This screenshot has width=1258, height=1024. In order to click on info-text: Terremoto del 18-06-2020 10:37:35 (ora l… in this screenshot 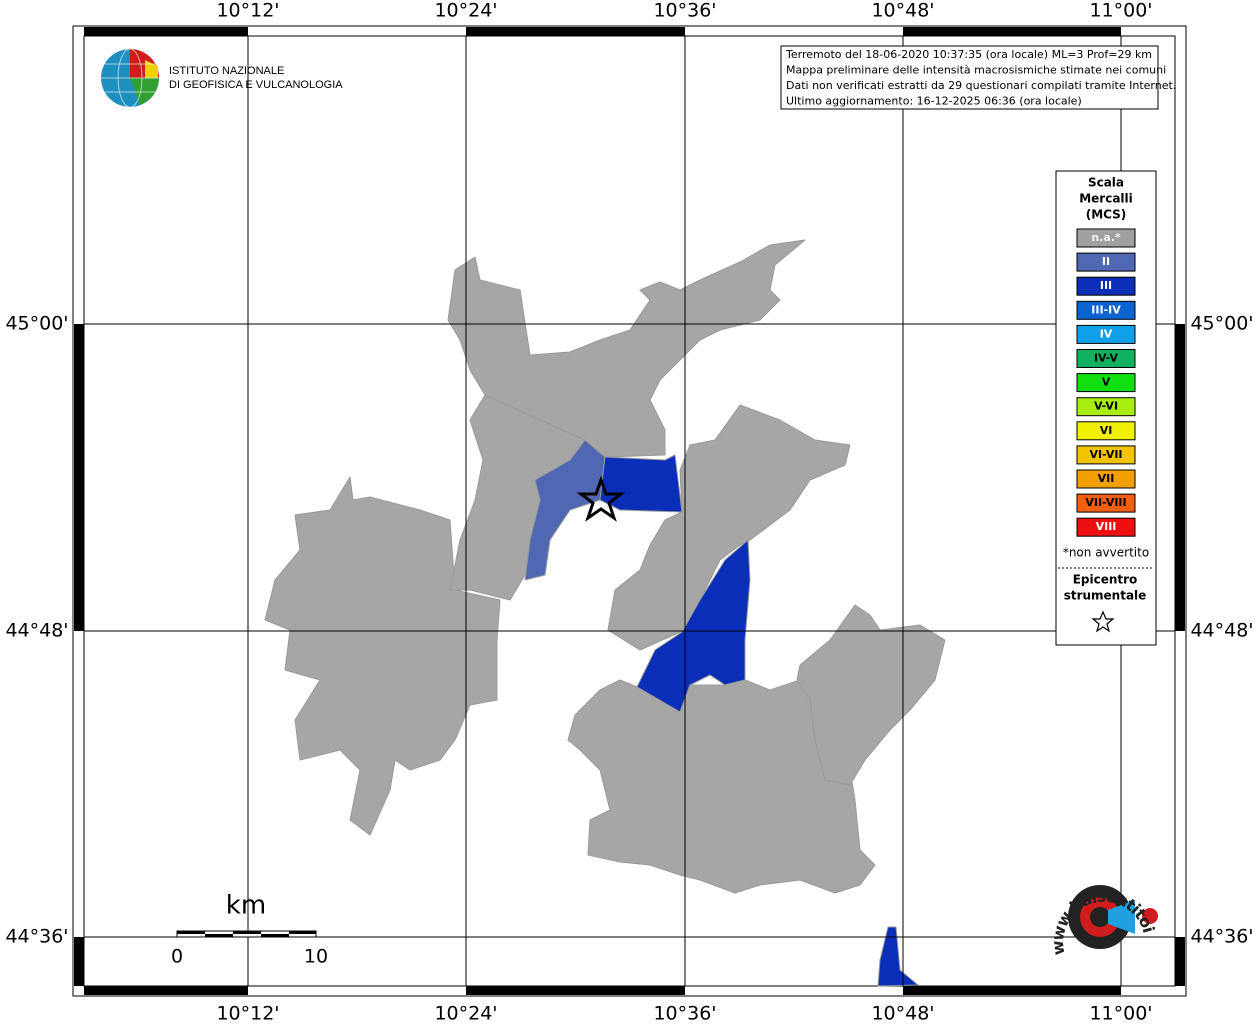, I will do `click(980, 78)`.